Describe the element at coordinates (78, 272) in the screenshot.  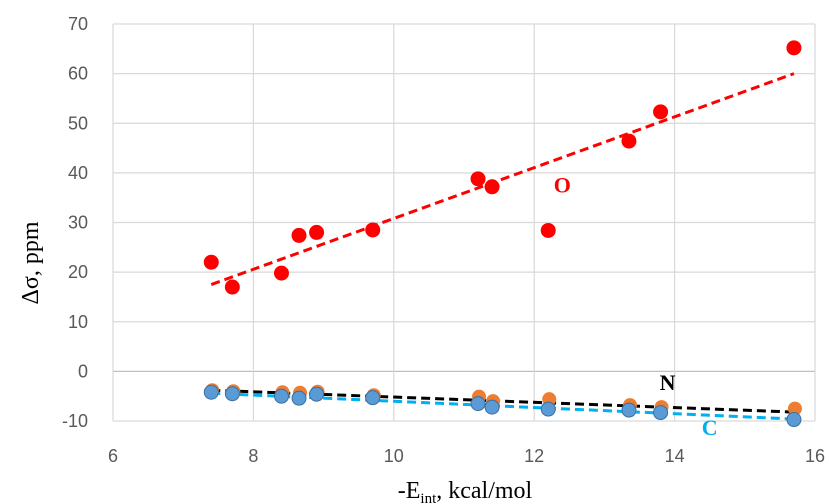
I see `y-tick-label: 20` at that location.